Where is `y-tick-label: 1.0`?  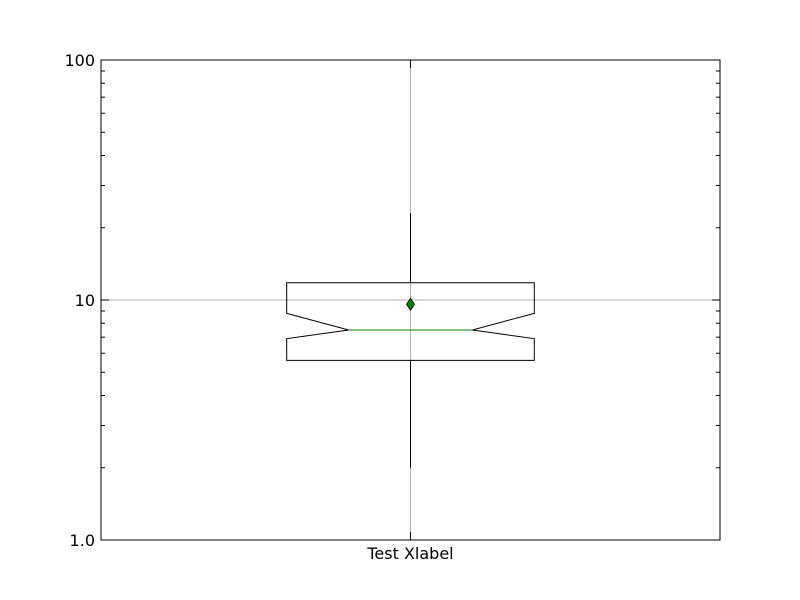
y-tick-label: 1.0 is located at coordinates (82, 540).